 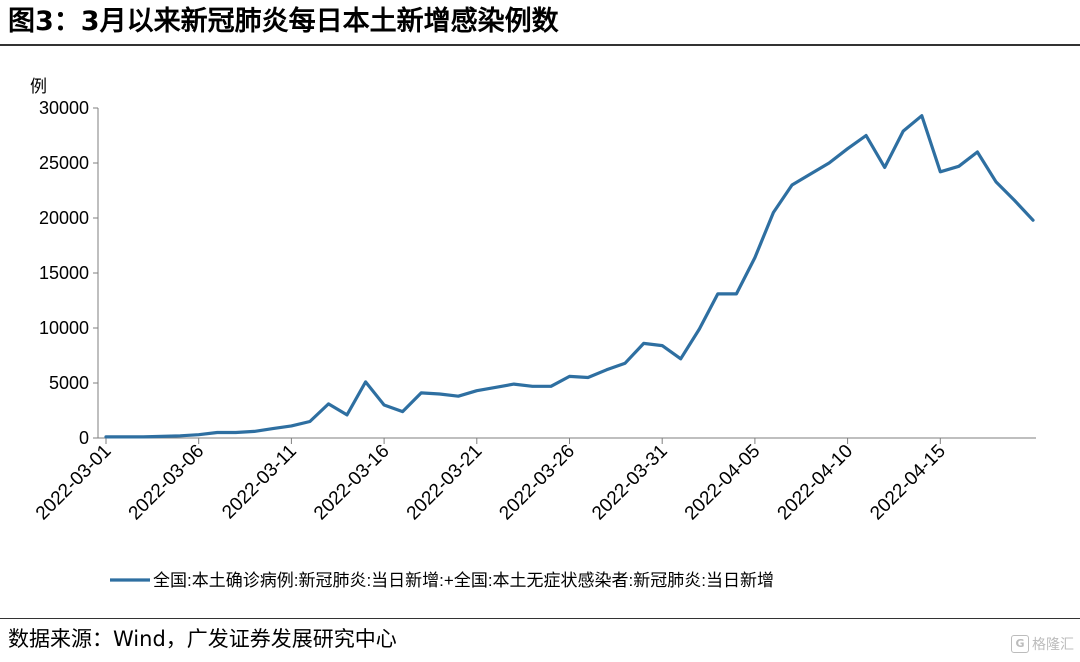 I want to click on y-tick-label: 20000, so click(x=64, y=218).